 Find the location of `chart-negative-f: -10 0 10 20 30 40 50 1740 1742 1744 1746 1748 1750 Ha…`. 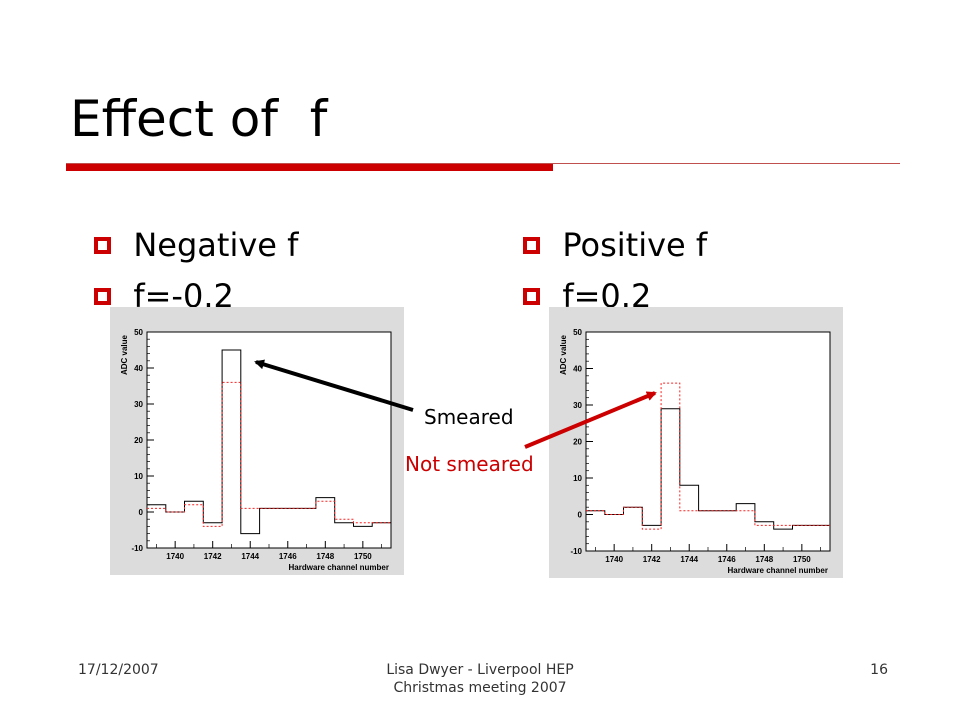

chart-negative-f: -10 0 10 20 30 40 50 1740 1742 1744 1746 1748 1750 Ha… is located at coordinates (257, 441).